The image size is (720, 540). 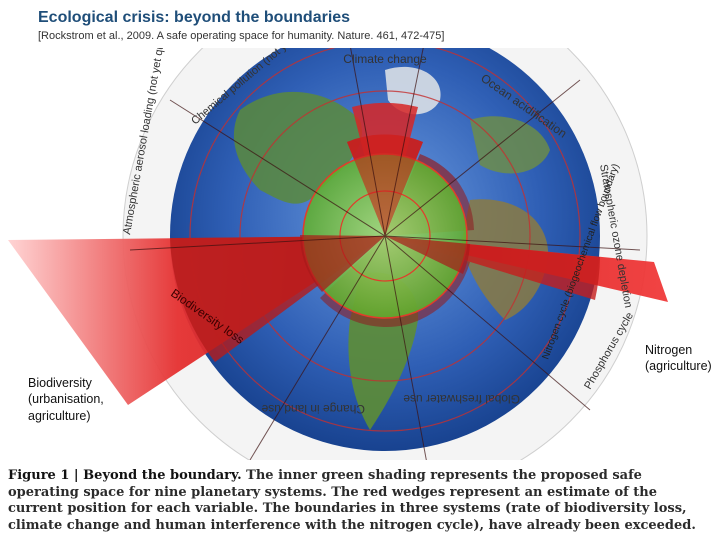 I want to click on callout-nitrogen: Nitrogen (agriculture), so click(x=678, y=358).